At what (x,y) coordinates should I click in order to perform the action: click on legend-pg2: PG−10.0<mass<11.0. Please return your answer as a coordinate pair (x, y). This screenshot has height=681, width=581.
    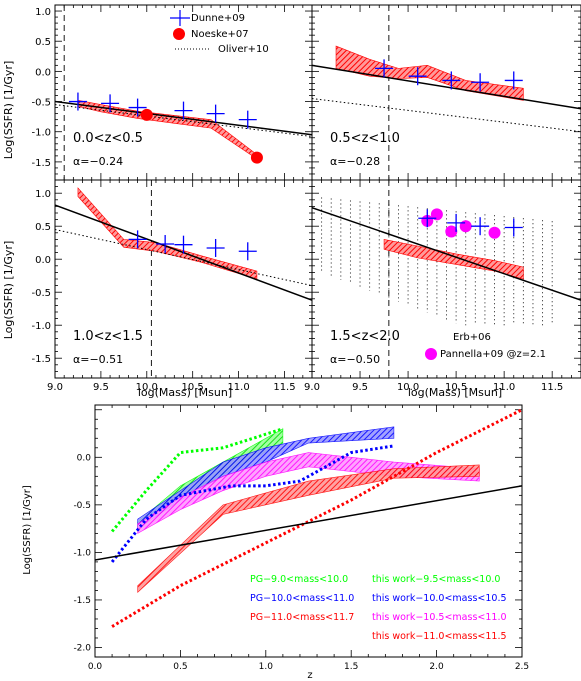
    Looking at the image, I should click on (302, 598).